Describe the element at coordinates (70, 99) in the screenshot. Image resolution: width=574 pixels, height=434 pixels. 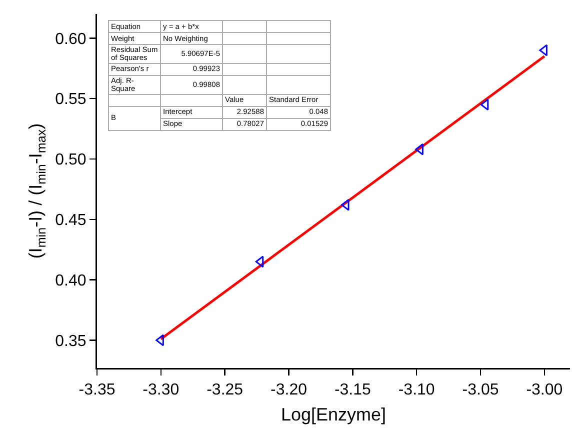
I see `y-tick-label: 0.55` at that location.